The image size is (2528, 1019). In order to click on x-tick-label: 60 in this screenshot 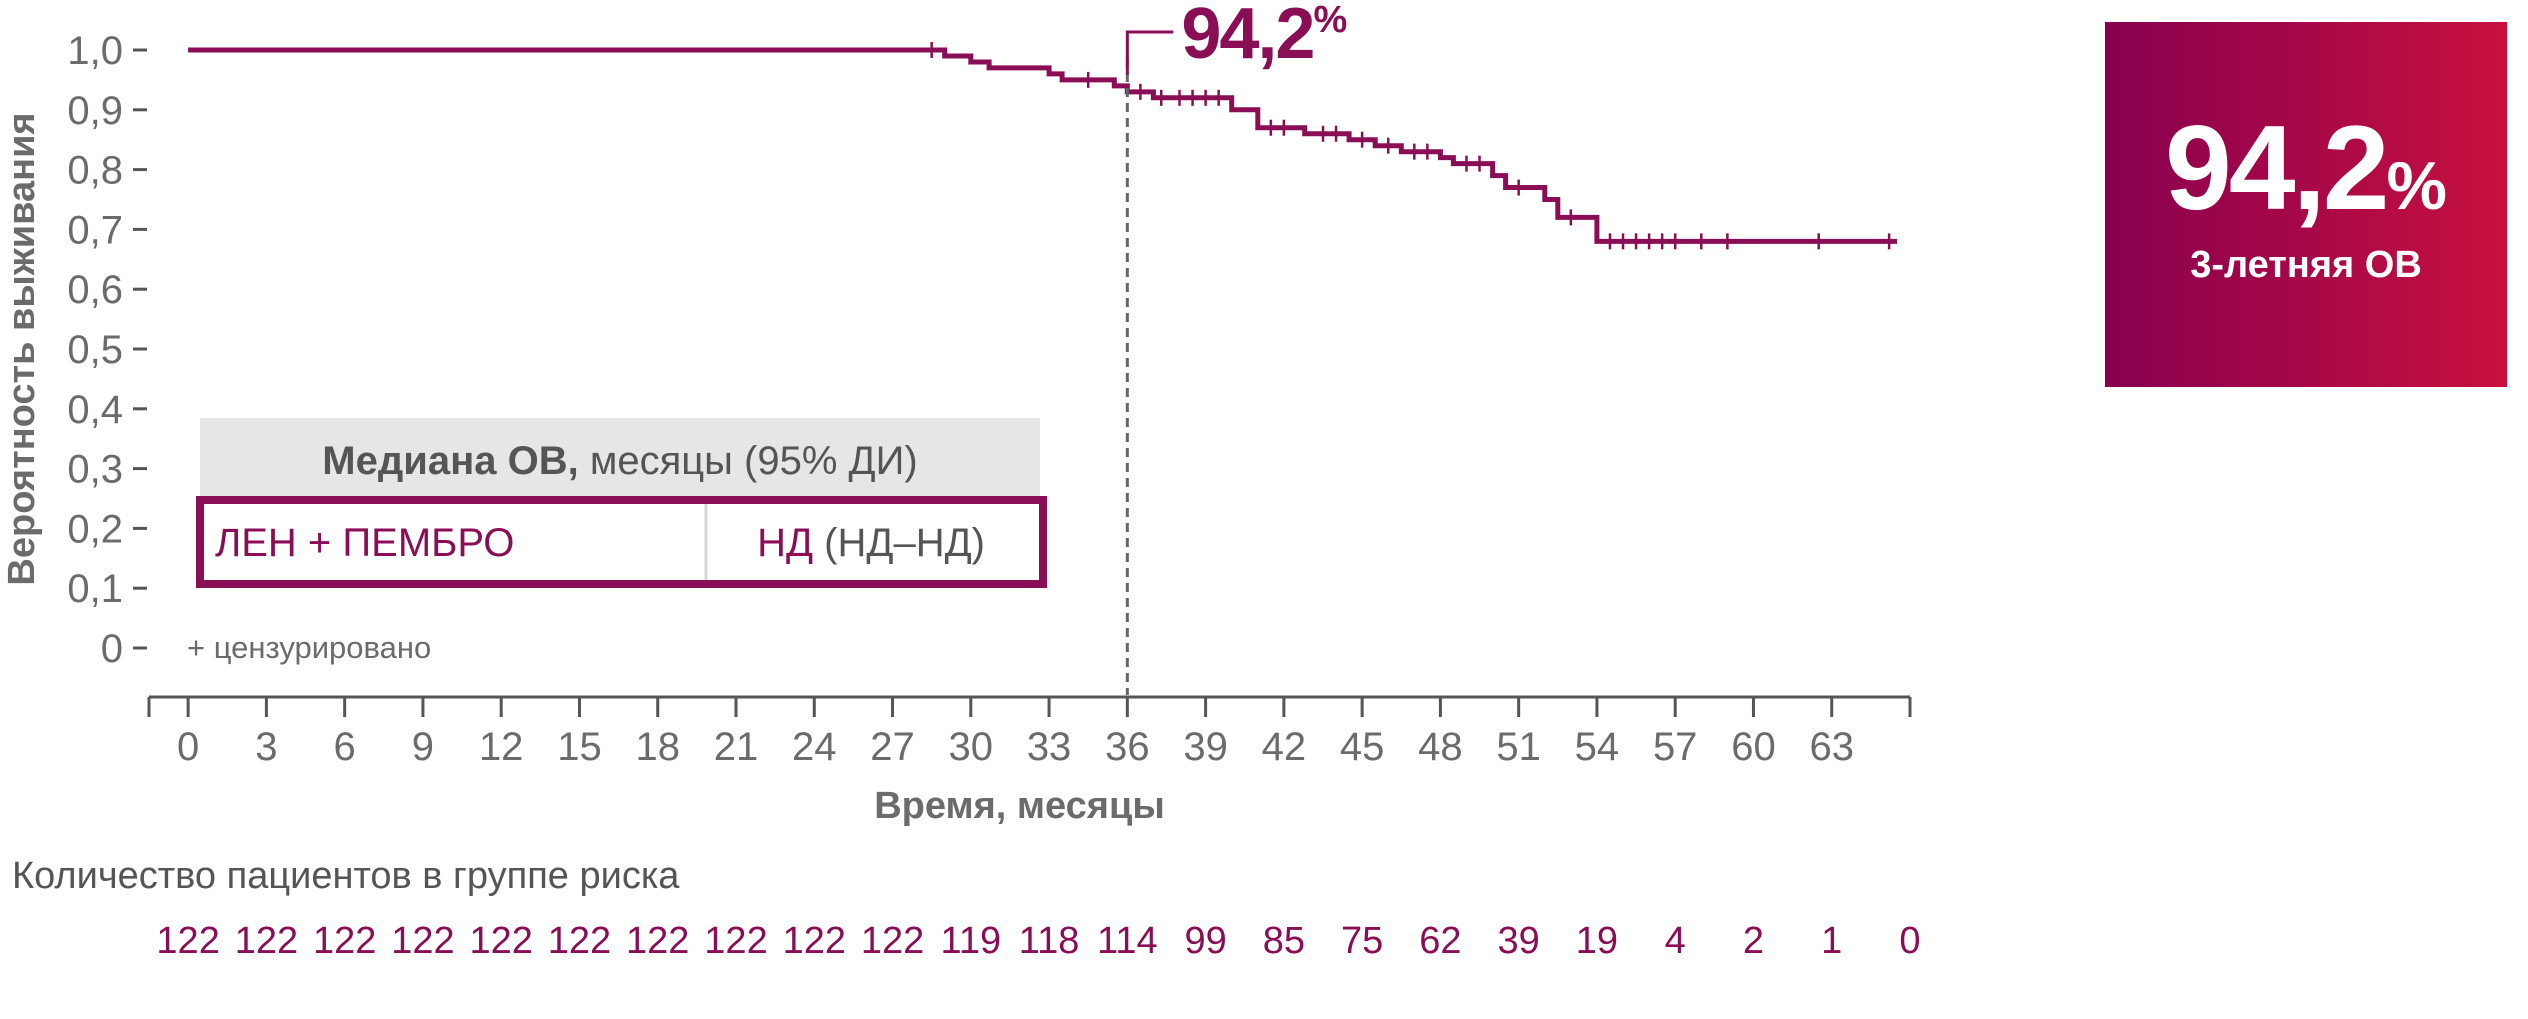, I will do `click(1753, 747)`.